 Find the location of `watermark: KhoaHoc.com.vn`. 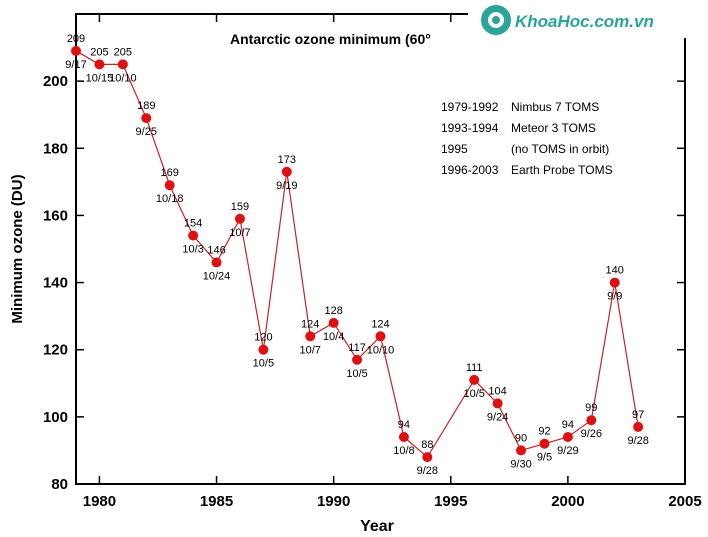

watermark: KhoaHoc.com.vn is located at coordinates (588, 20).